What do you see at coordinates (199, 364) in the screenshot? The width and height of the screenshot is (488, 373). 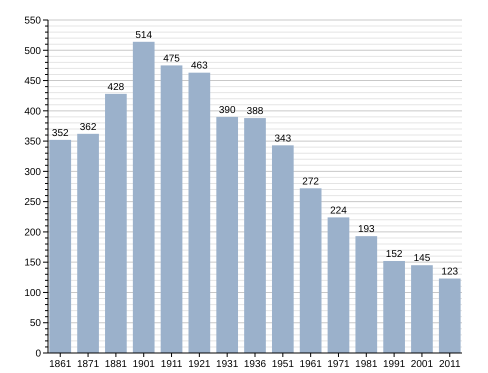 I see `x-tick-label: 1921` at bounding box center [199, 364].